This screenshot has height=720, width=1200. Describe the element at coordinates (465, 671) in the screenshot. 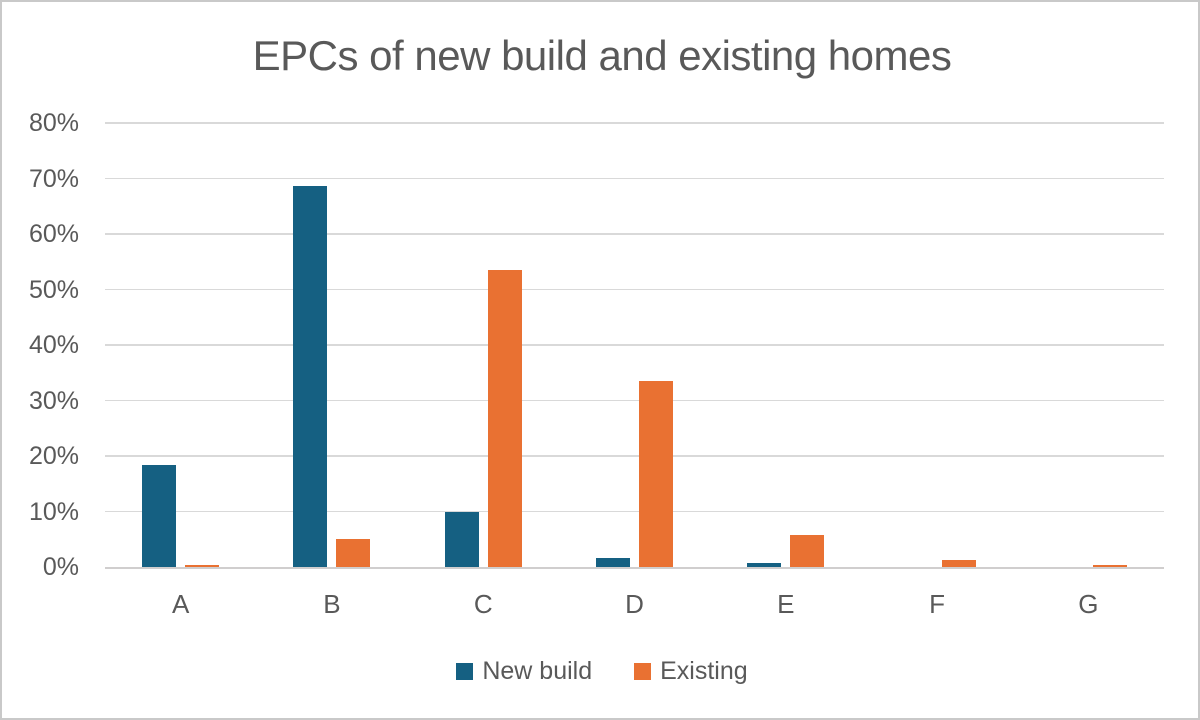

I see `legend-swatch-new-build` at that location.